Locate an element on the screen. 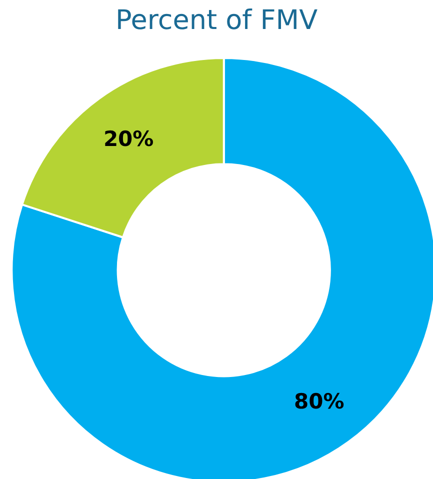  data-label: 80% is located at coordinates (319, 401).